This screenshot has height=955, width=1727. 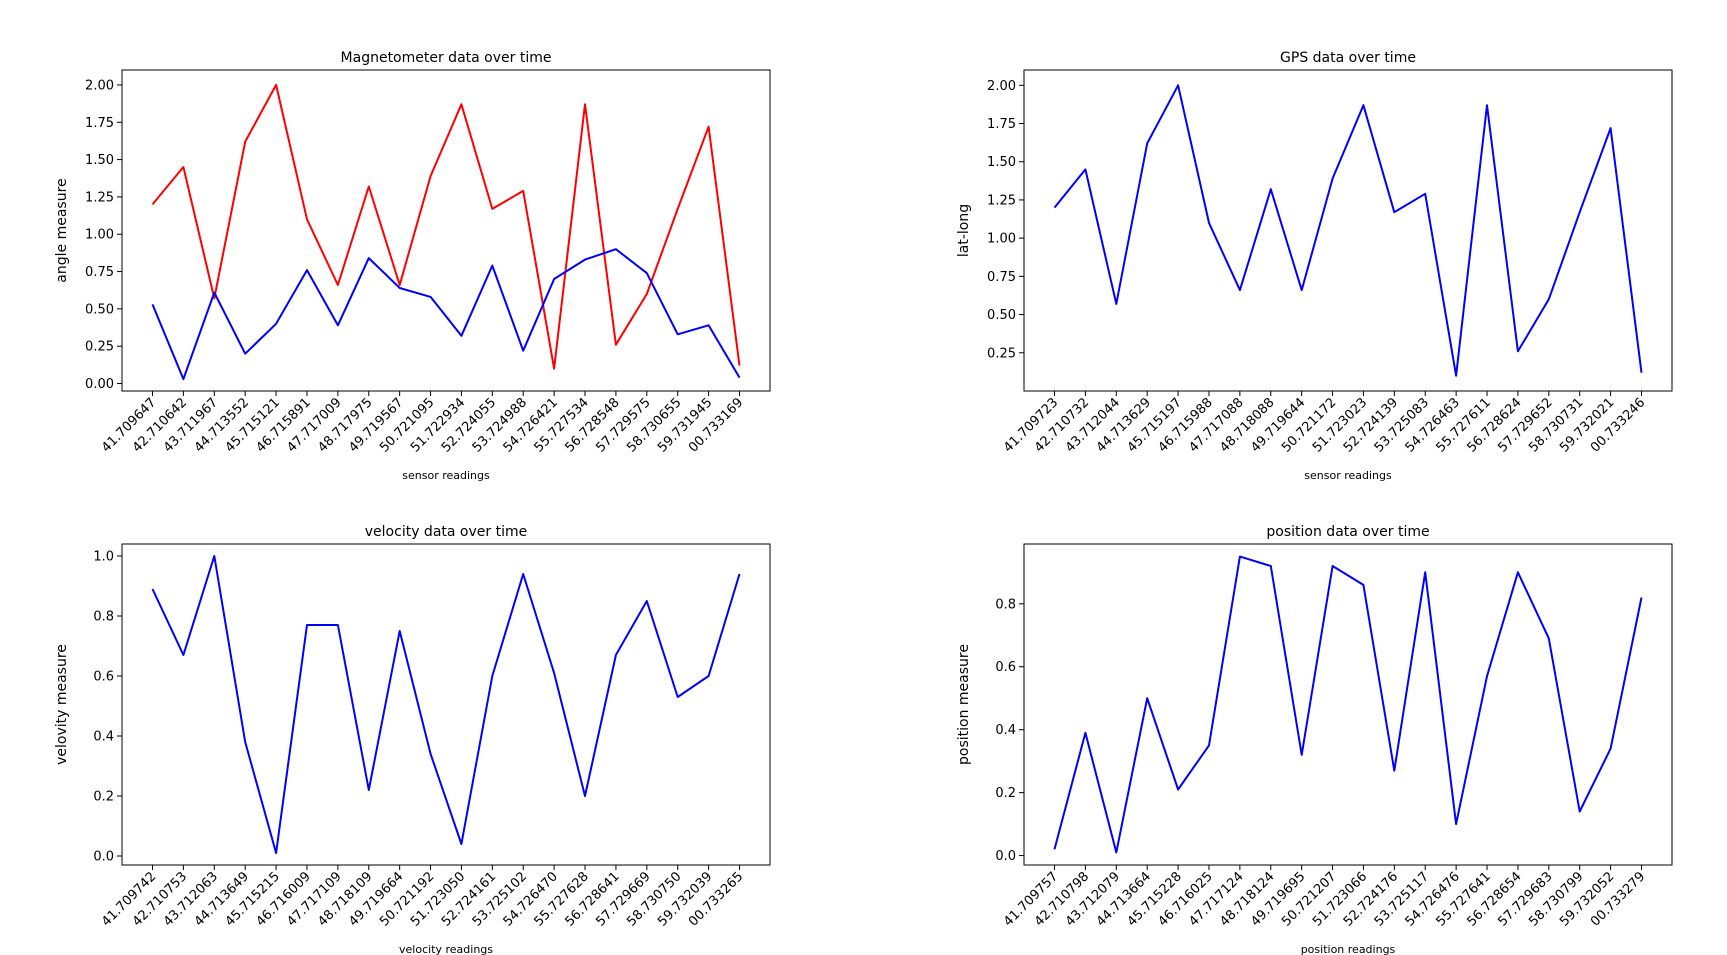 I want to click on y-axis-label: lat-long, so click(x=964, y=230).